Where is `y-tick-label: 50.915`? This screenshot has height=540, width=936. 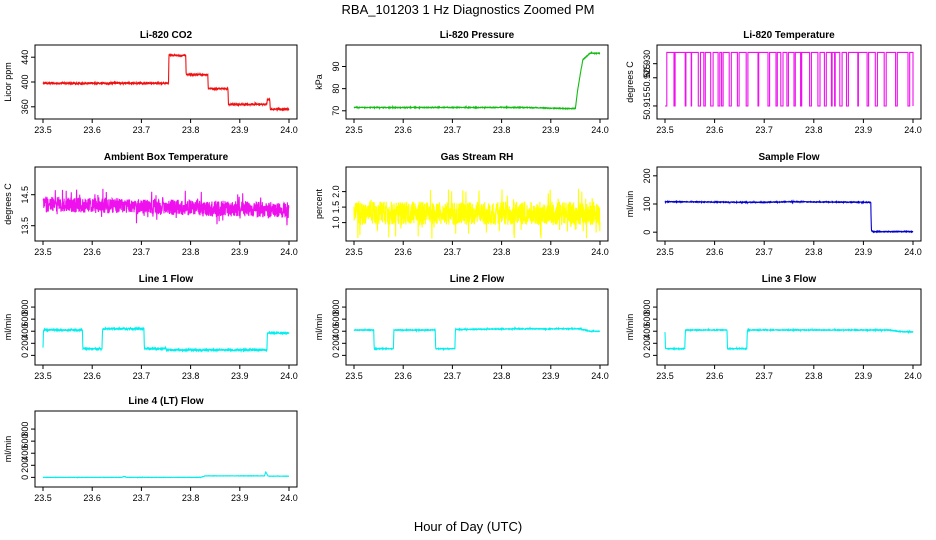
y-tick-label: 50.915 is located at coordinates (647, 106).